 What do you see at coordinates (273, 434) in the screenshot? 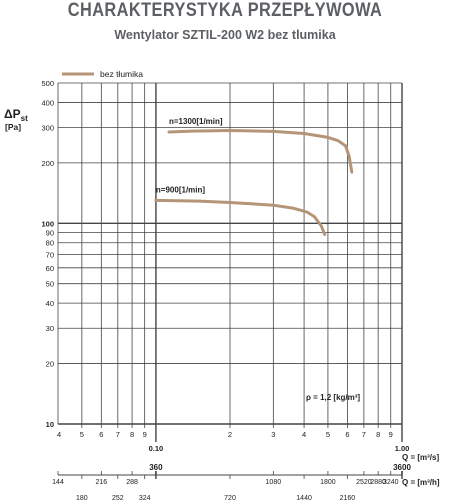
I see `x-tick-label: 3` at bounding box center [273, 434].